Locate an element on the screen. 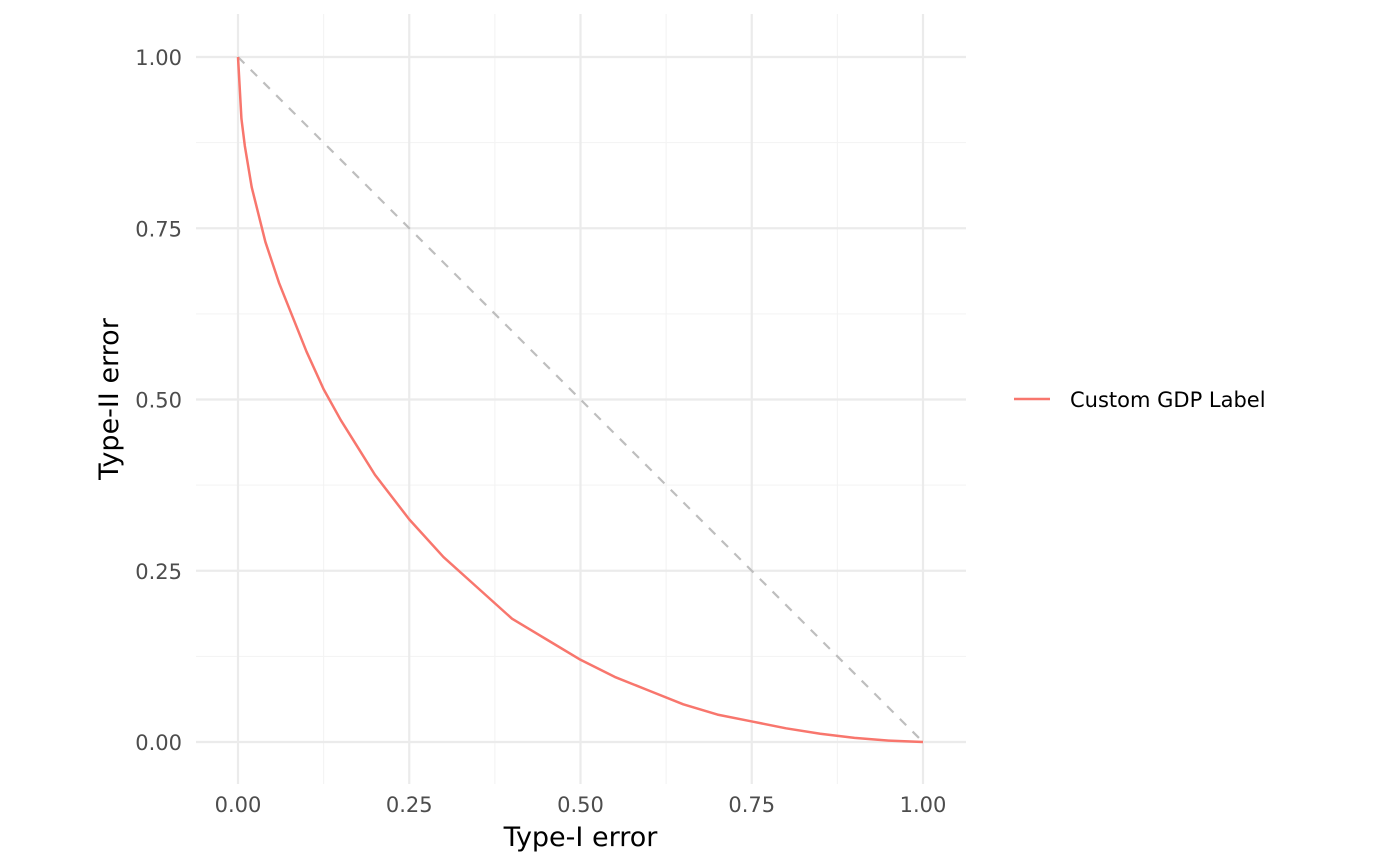  legend: Custom GDP Label is located at coordinates (1140, 400).